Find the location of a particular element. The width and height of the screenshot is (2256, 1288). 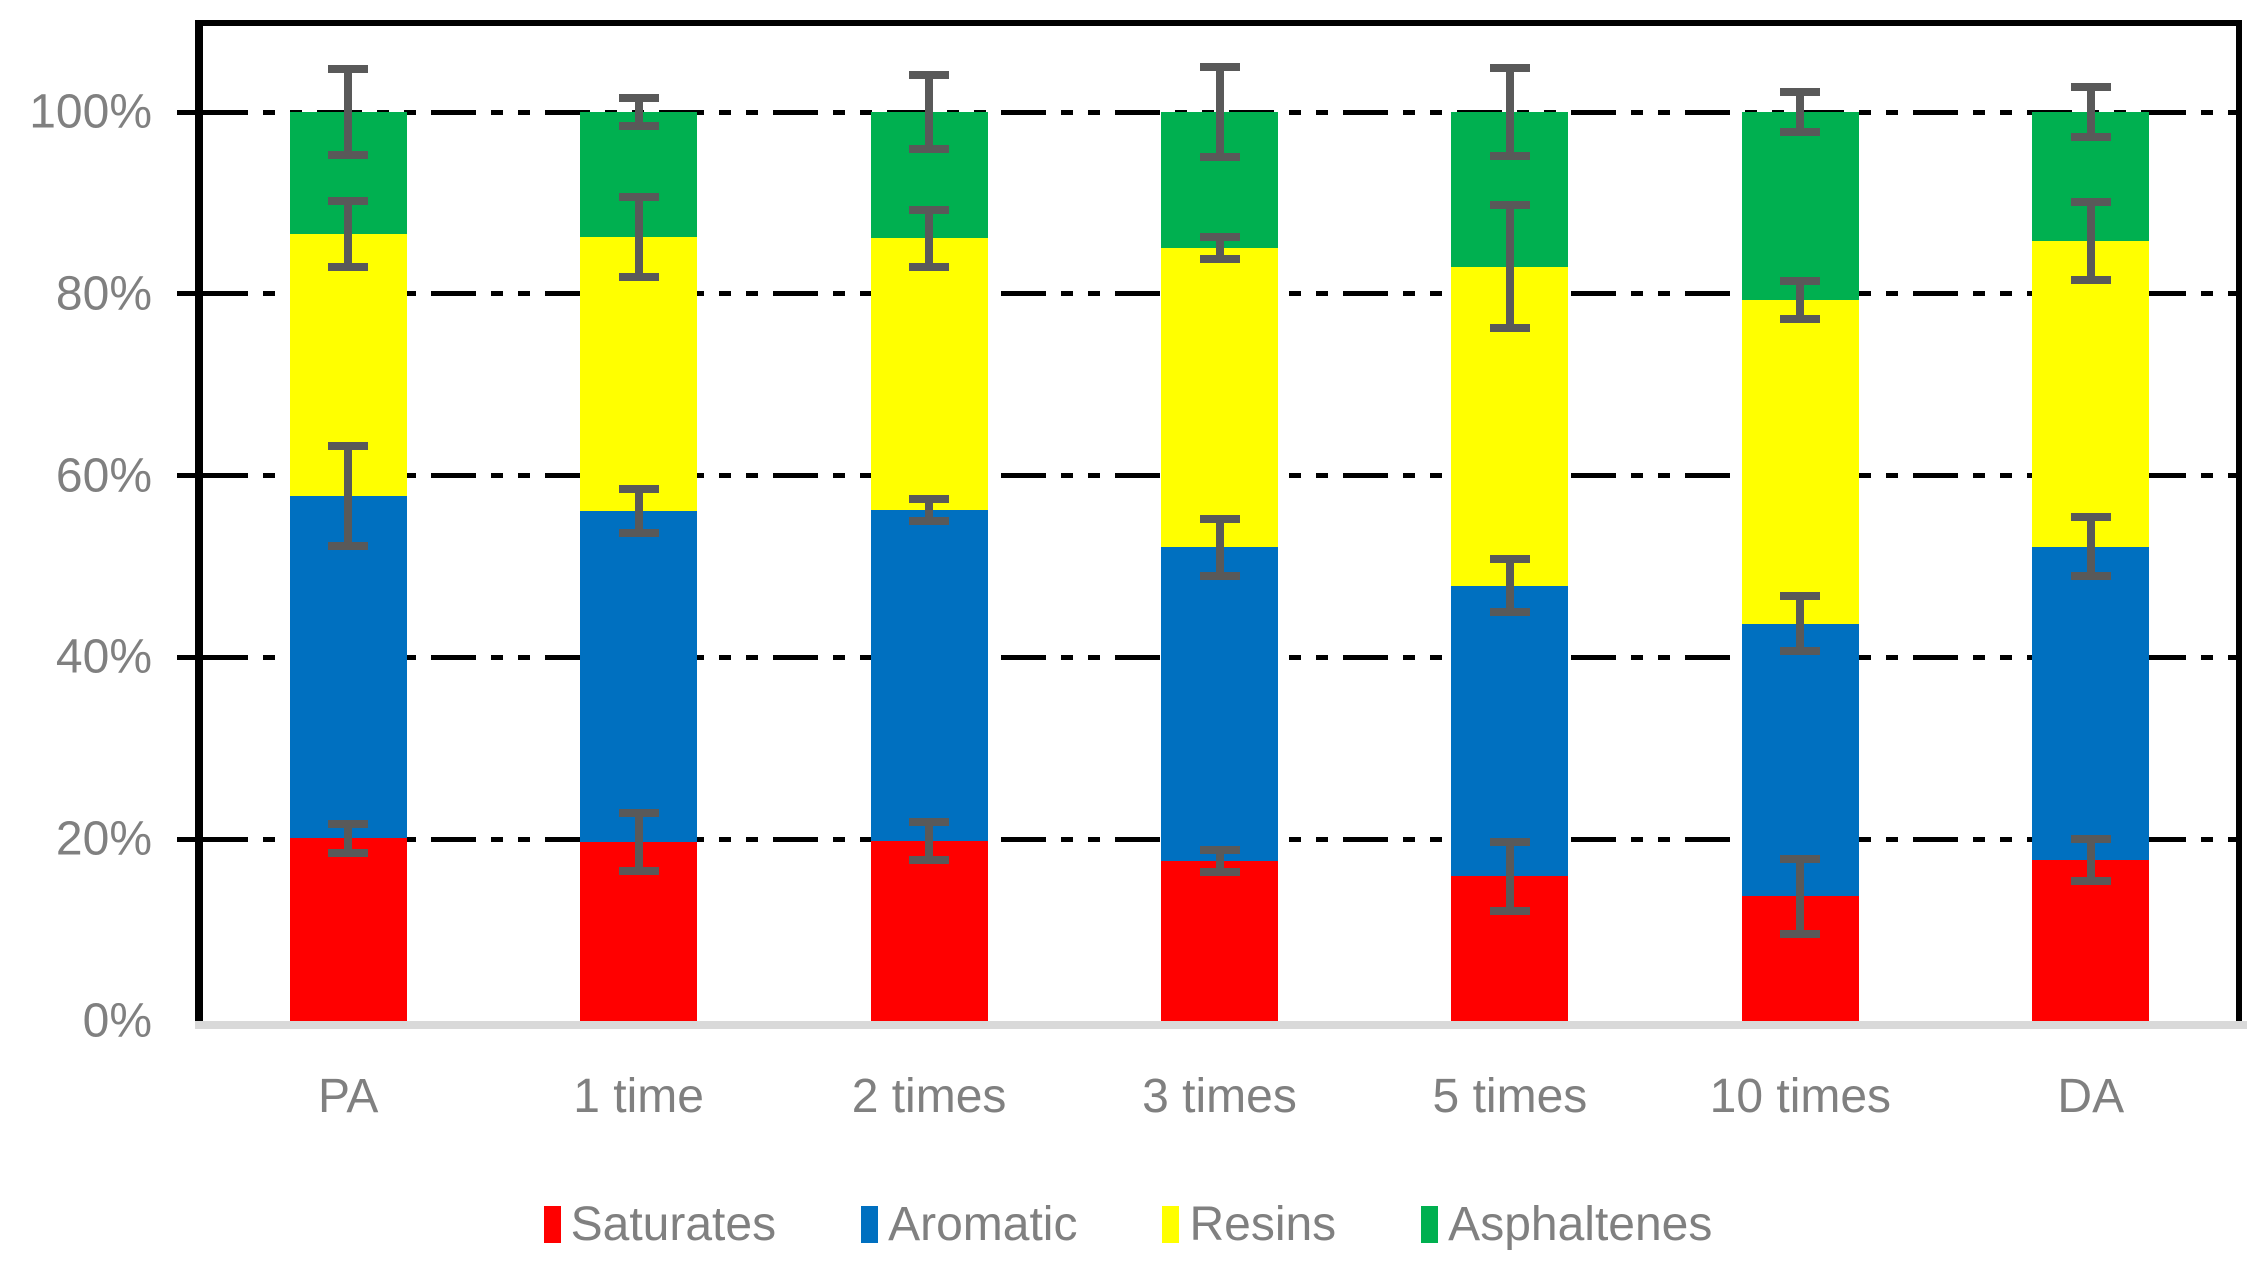

bar-segment-resins-3-times is located at coordinates (1219, 398).